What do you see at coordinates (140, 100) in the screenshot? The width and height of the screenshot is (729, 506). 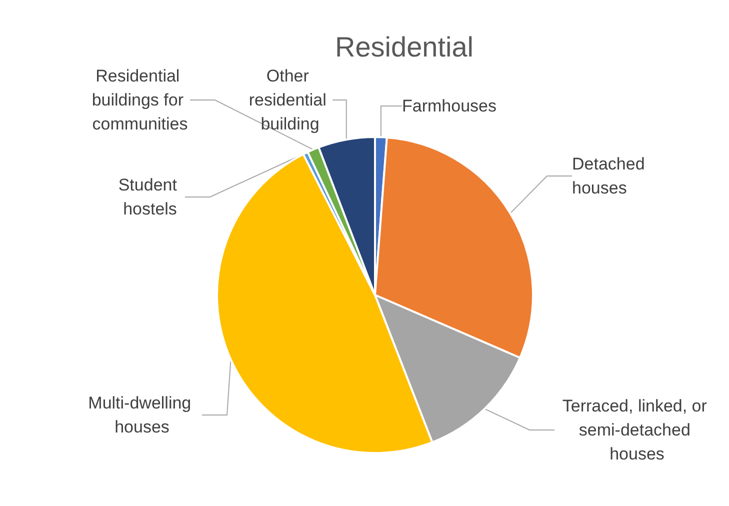 I see `slice-label: Residential buildings for communities` at bounding box center [140, 100].